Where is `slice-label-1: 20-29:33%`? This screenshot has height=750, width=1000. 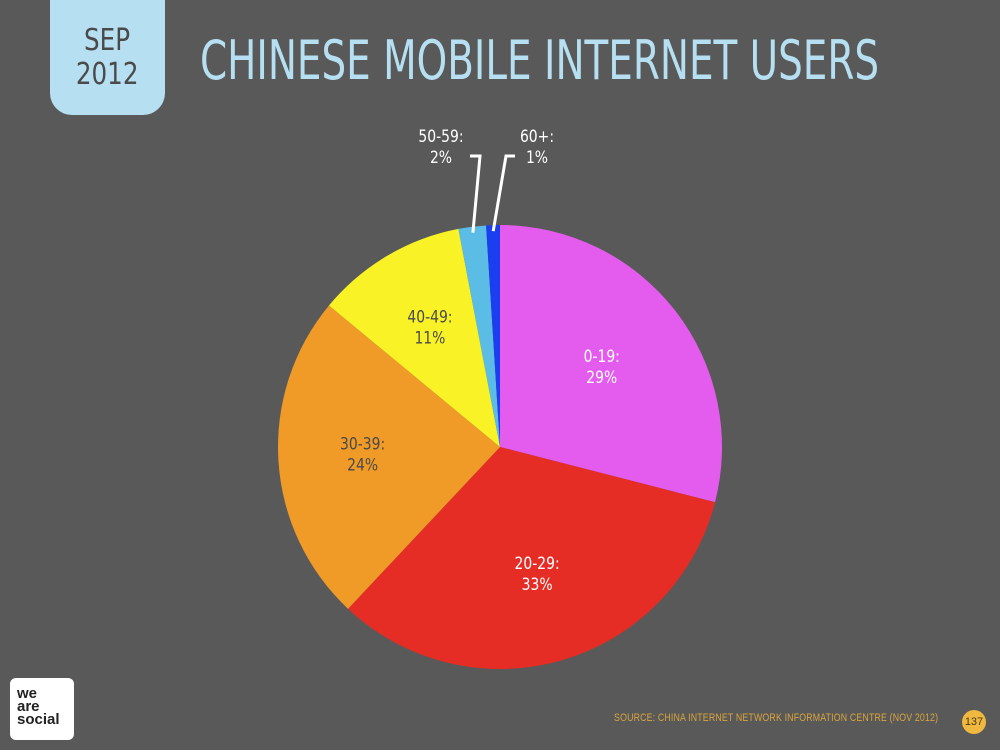
slice-label-1: 20-29:33% is located at coordinates (537, 574).